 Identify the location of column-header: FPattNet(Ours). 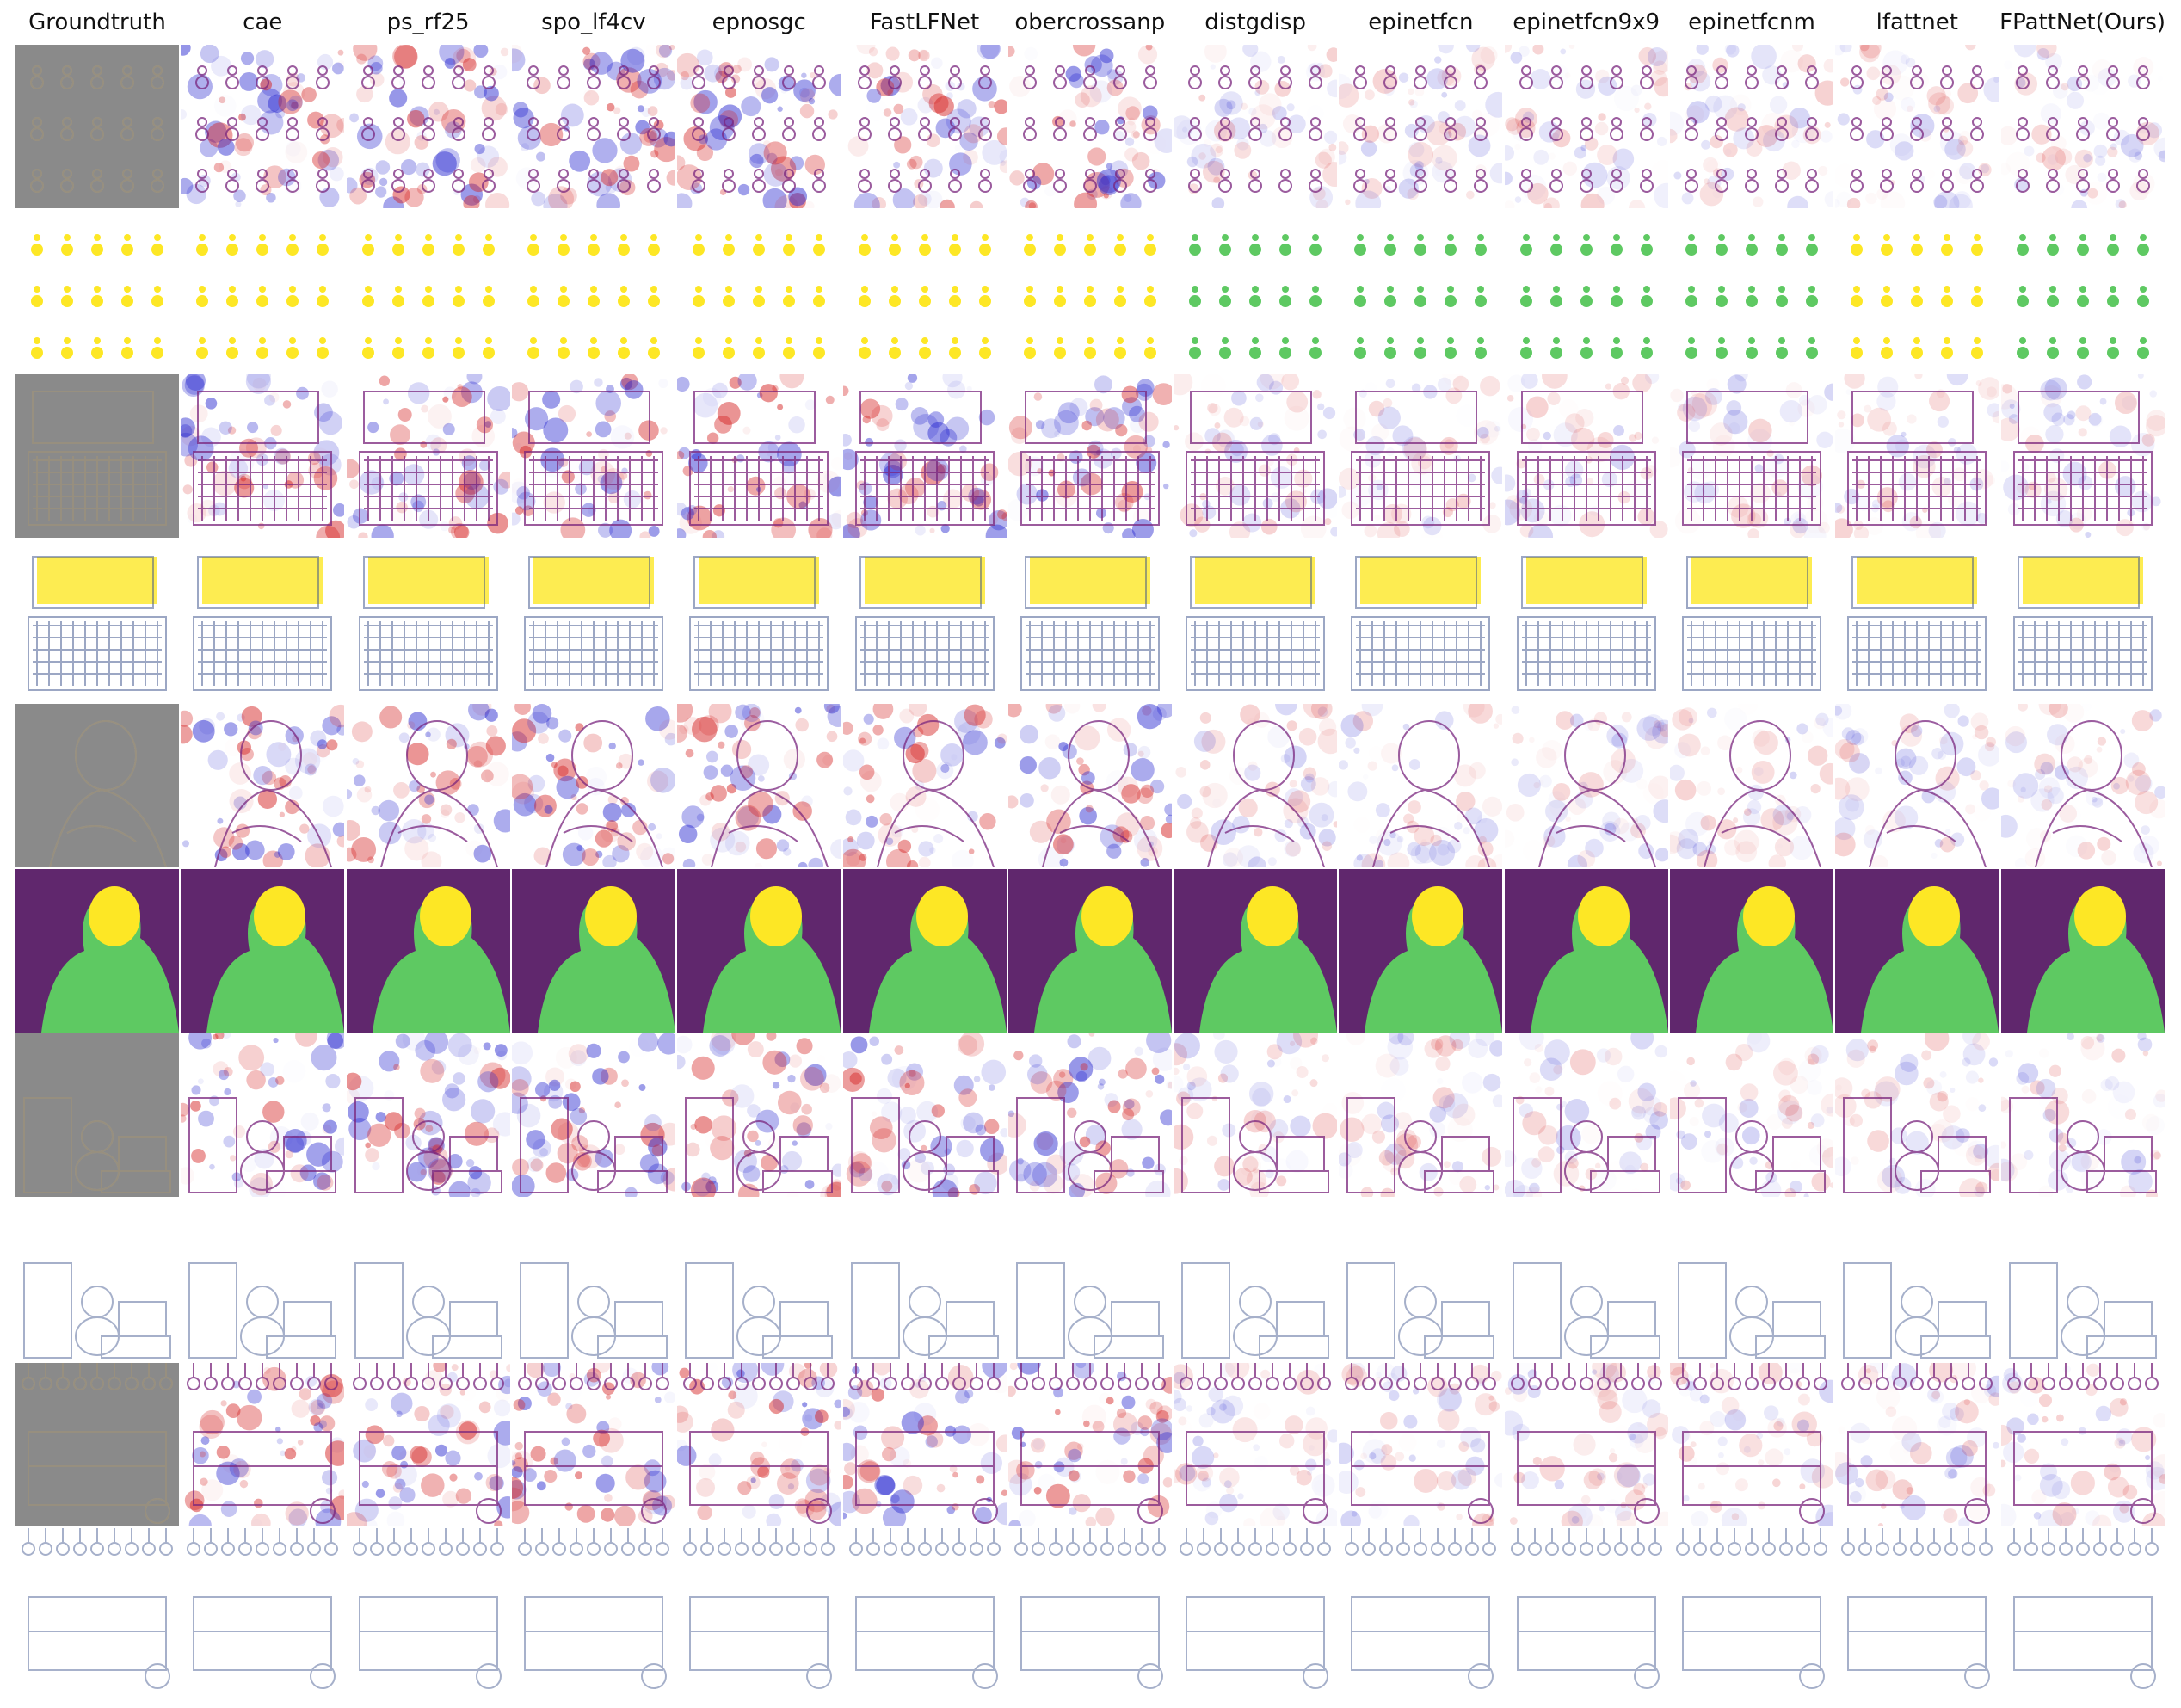
(2082, 22).